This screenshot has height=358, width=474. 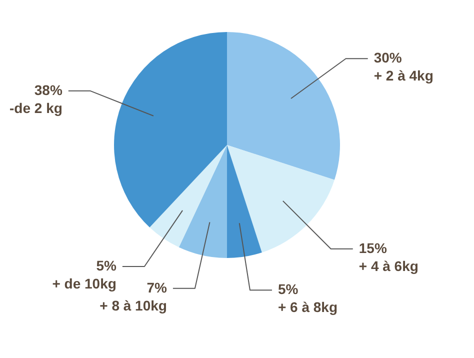 What do you see at coordinates (373, 248) in the screenshot?
I see `data-label: 15%` at bounding box center [373, 248].